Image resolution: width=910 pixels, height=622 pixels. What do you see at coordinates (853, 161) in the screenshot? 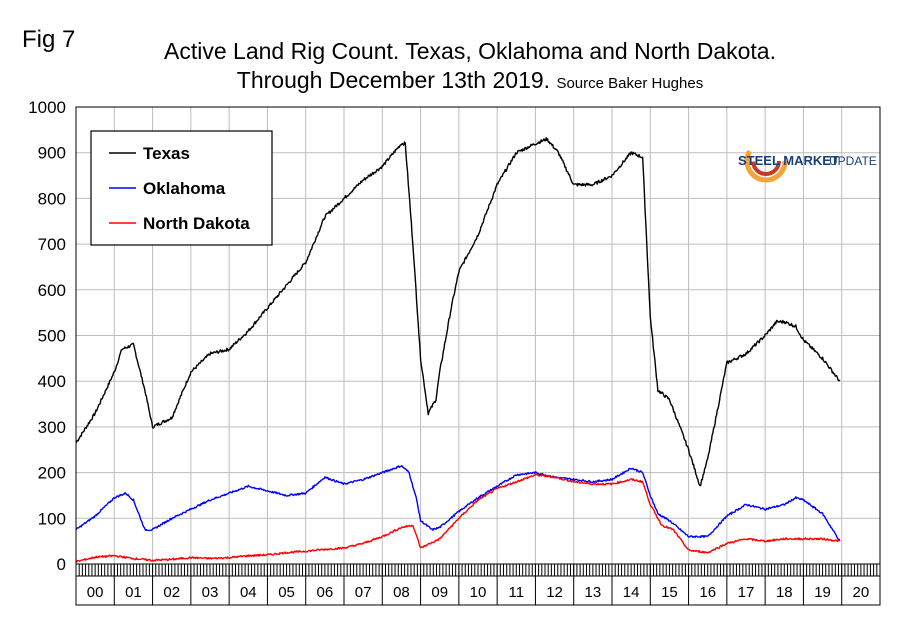
I see `logo-text-2: UPDATE` at bounding box center [853, 161].